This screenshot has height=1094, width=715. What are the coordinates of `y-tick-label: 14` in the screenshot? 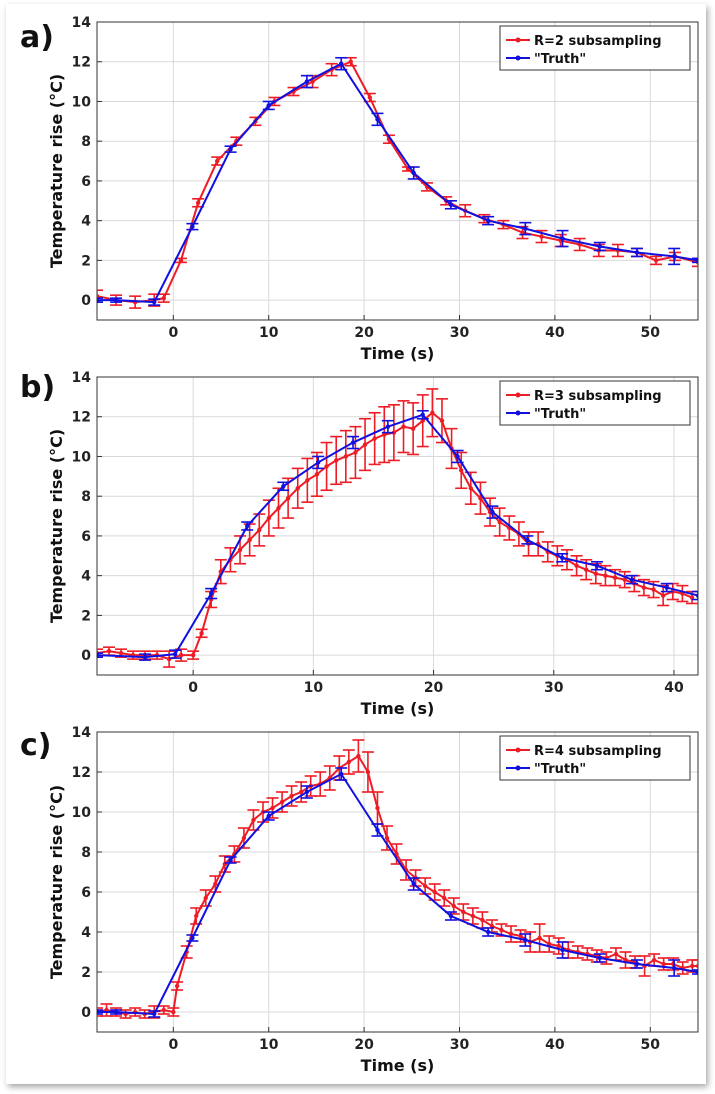 It's located at (82, 378).